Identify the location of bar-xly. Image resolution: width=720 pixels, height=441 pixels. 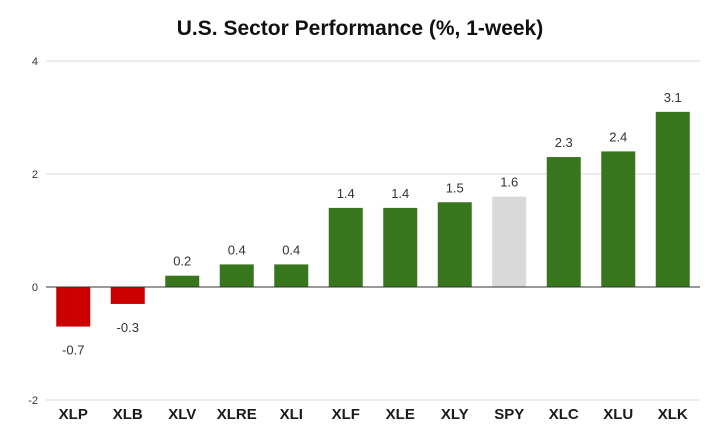
(454, 244).